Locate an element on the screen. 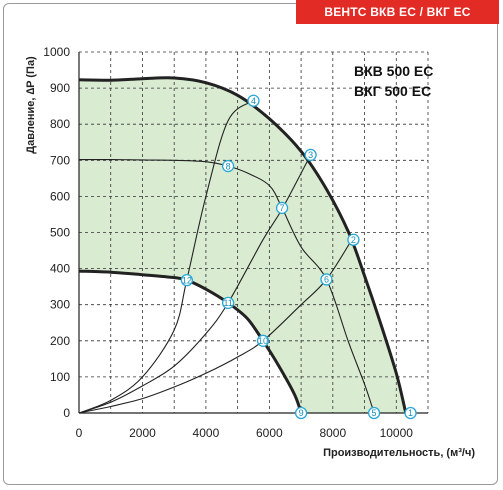 The image size is (503, 490). y-tick-label: 400 is located at coordinates (60, 269).